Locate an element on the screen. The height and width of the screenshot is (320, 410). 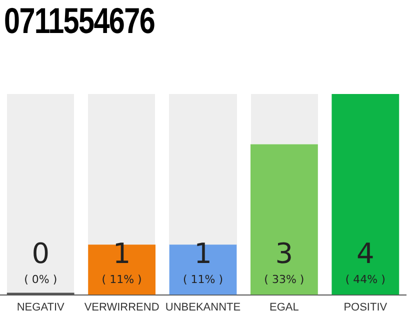
annotation: ( 33% ) is located at coordinates (284, 279).